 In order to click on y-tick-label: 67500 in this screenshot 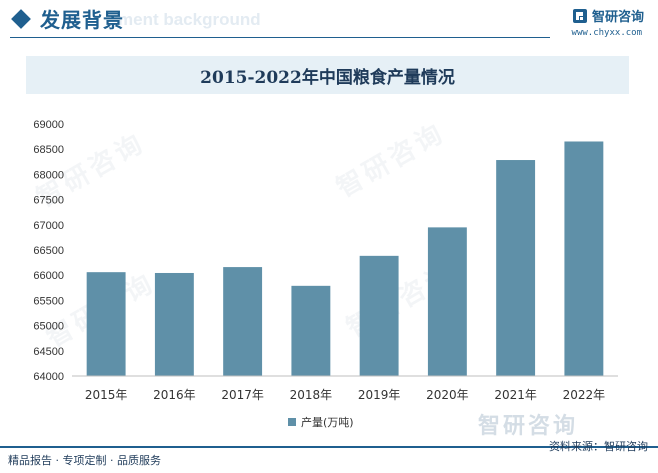, I will do `click(48, 201)`.